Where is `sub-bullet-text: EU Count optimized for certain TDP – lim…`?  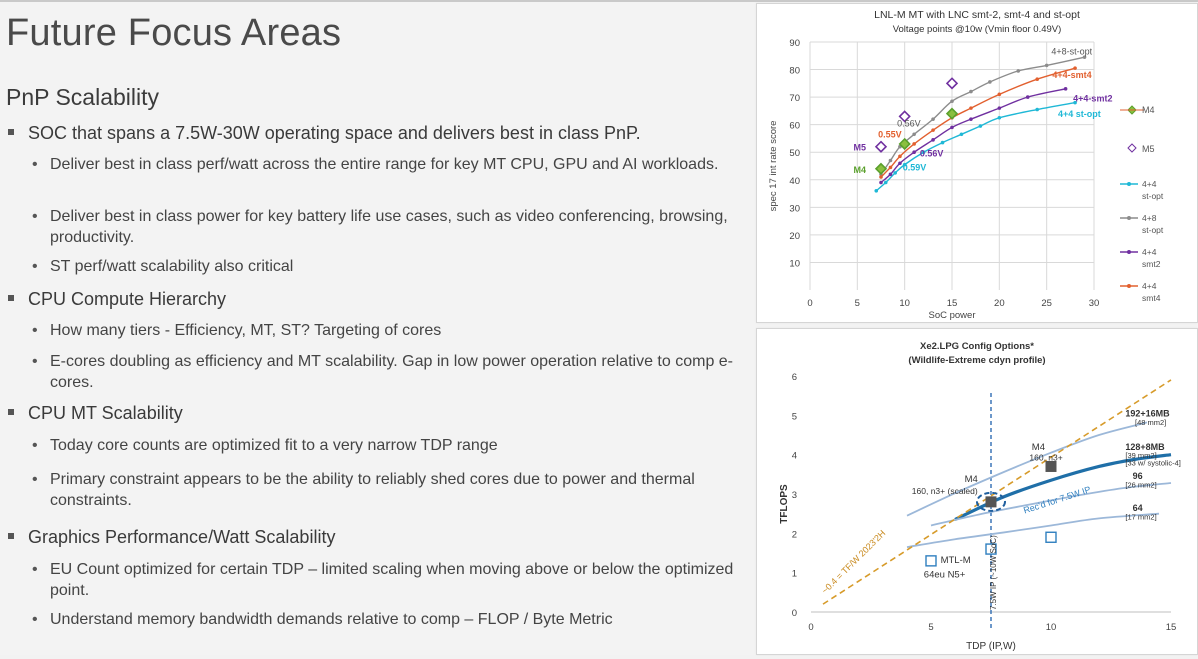 sub-bullet-text: EU Count optimized for certain TDP – lim… is located at coordinates (392, 580).